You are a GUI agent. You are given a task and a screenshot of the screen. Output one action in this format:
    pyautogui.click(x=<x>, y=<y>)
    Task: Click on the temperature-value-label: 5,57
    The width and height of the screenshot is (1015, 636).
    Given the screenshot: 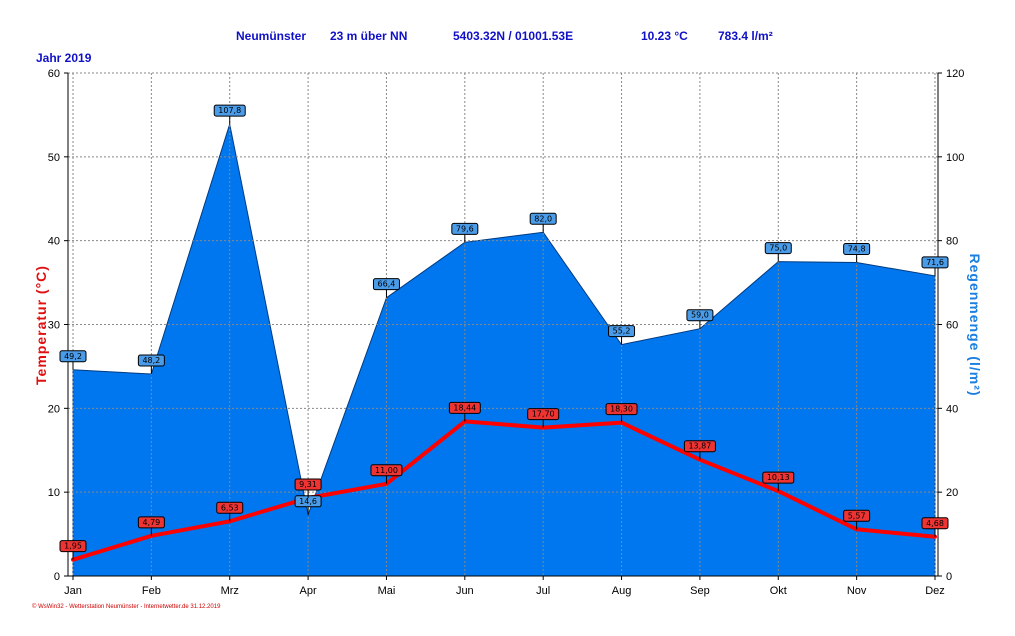 What is the action you would take?
    pyautogui.click(x=857, y=519)
    